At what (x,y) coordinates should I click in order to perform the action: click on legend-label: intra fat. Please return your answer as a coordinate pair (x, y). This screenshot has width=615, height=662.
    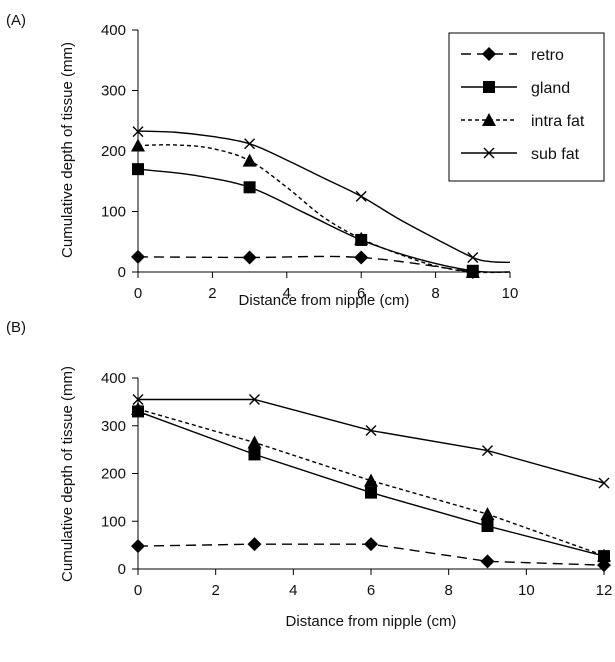
    Looking at the image, I should click on (558, 121).